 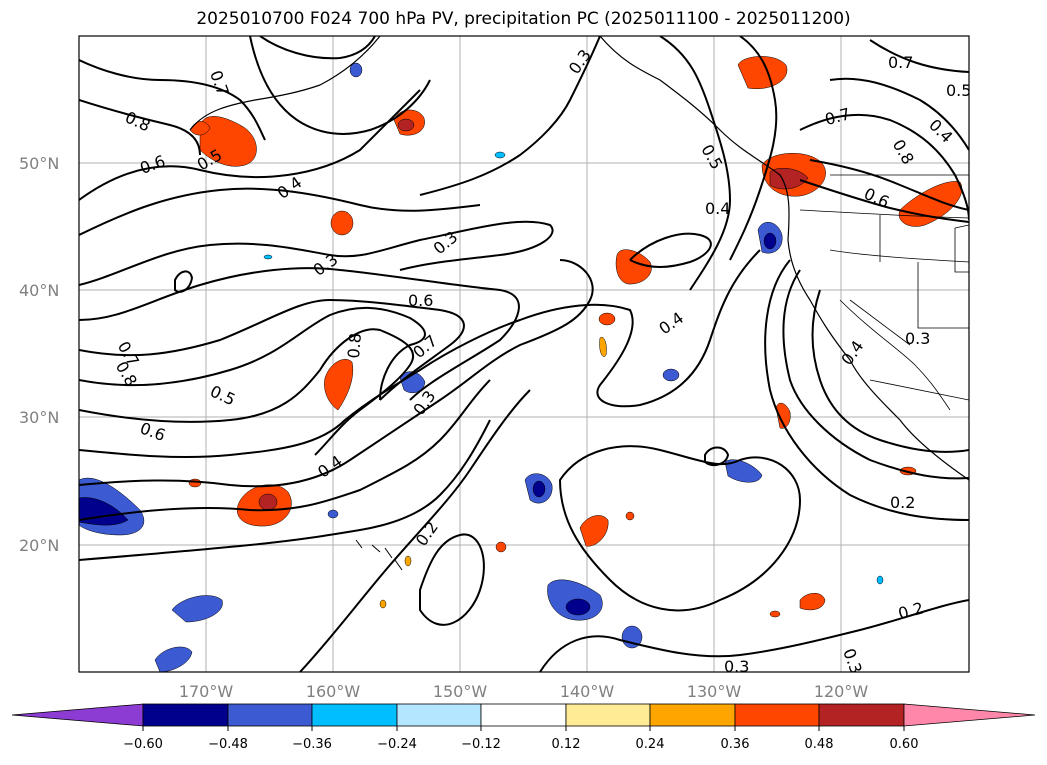 What do you see at coordinates (39, 163) in the screenshot?
I see `lat-label-50n: 50°N` at bounding box center [39, 163].